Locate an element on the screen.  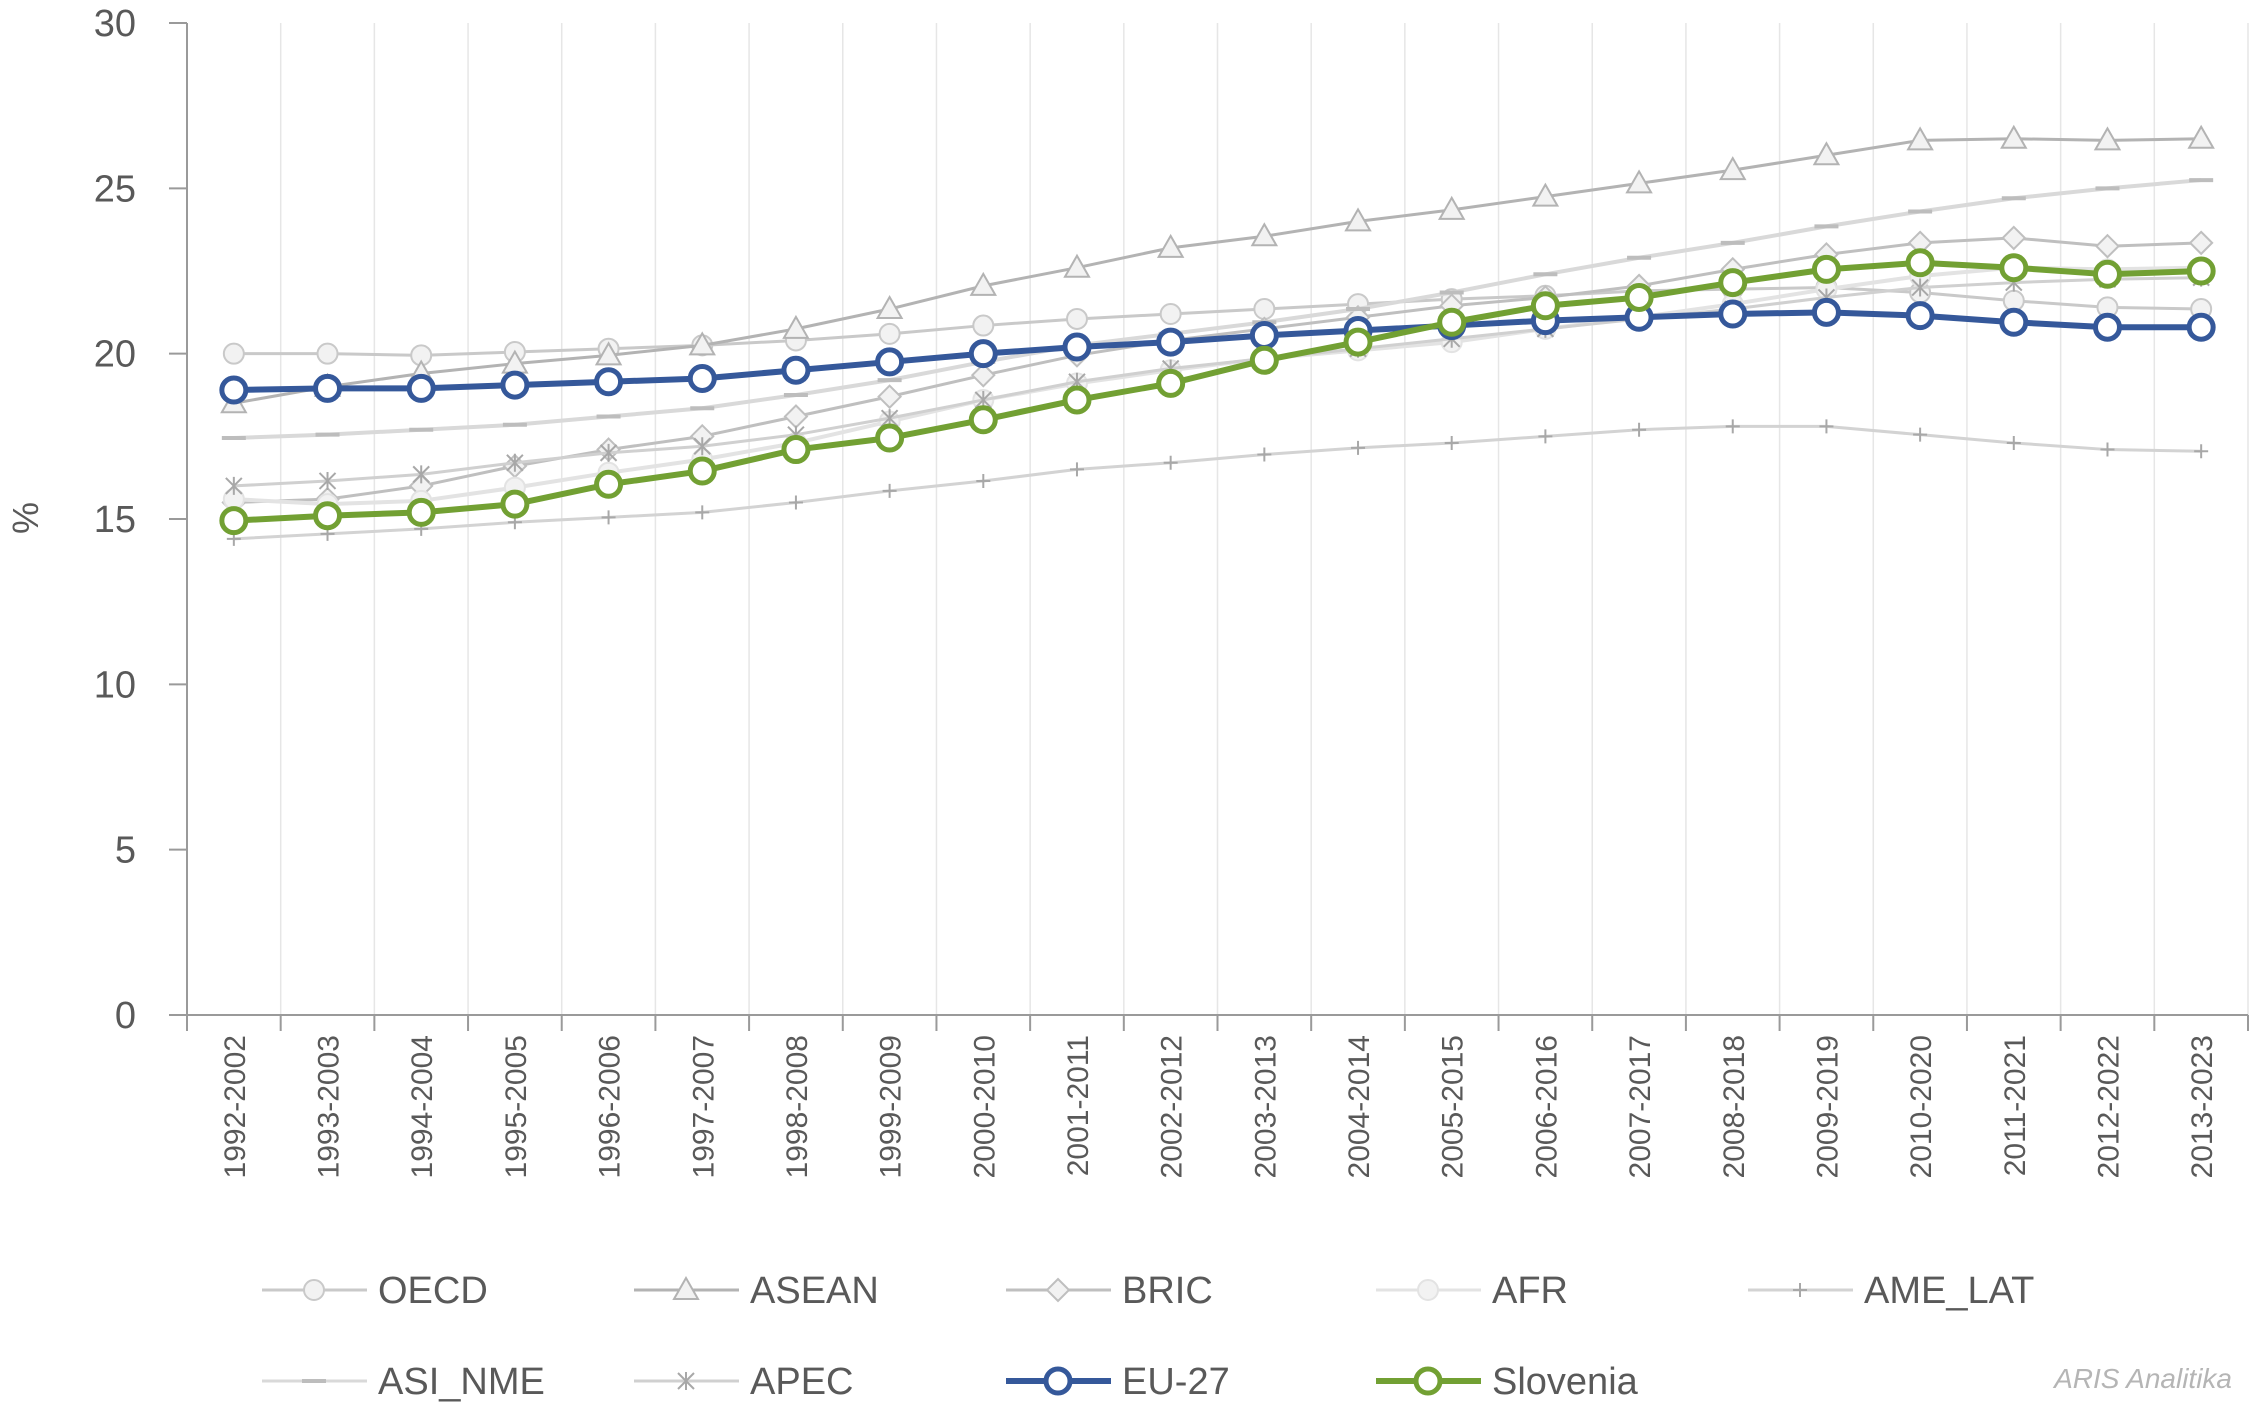
legend-label: ASI_NME is located at coordinates (461, 1382).